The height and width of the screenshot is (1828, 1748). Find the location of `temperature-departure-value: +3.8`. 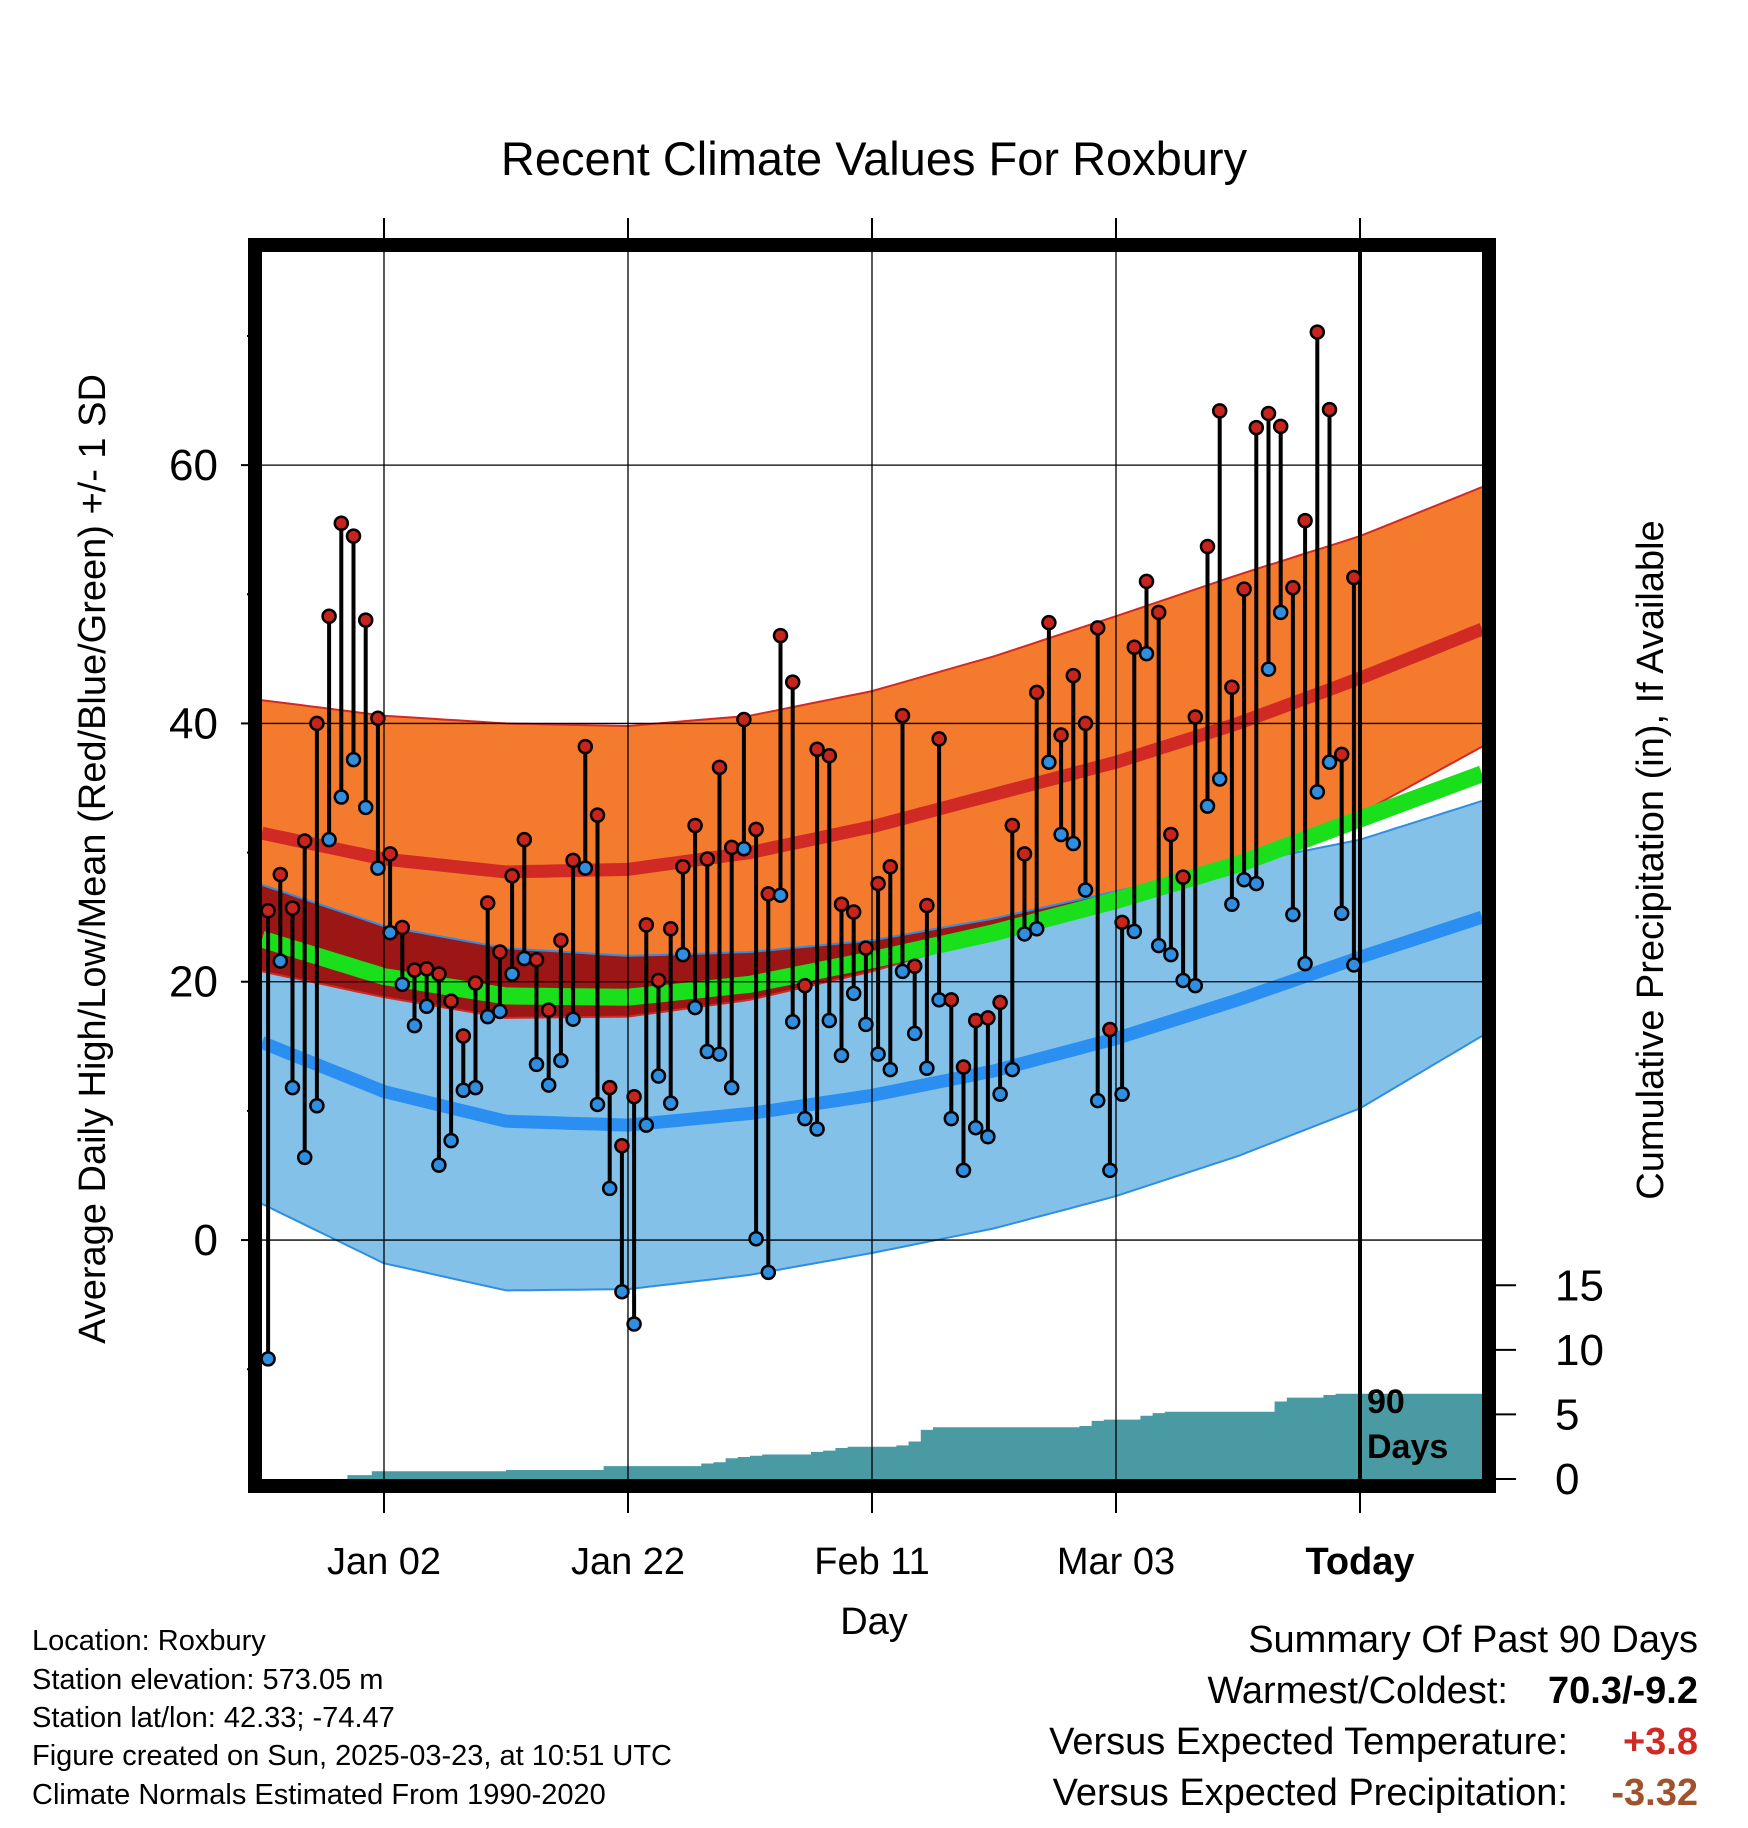

temperature-departure-value: +3.8 is located at coordinates (1660, 1742).